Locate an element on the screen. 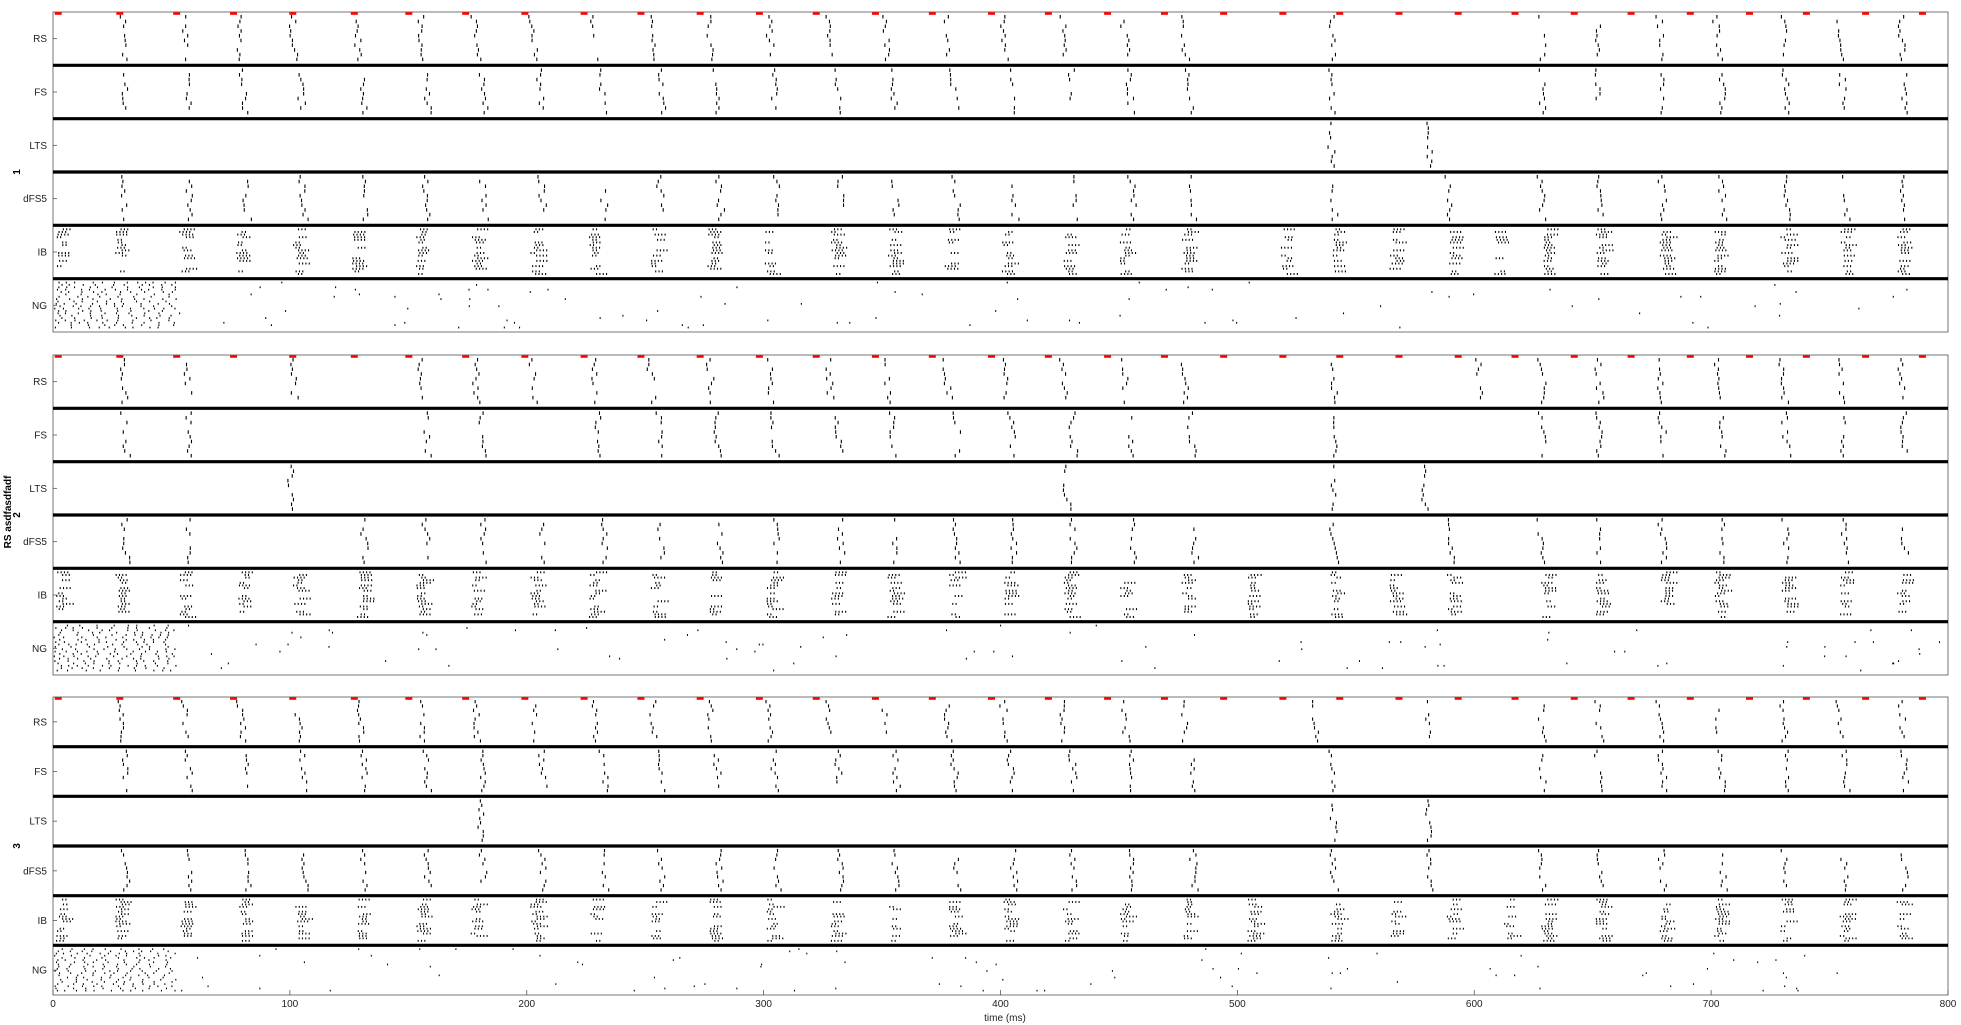  panel-label: 2 is located at coordinates (17, 515).